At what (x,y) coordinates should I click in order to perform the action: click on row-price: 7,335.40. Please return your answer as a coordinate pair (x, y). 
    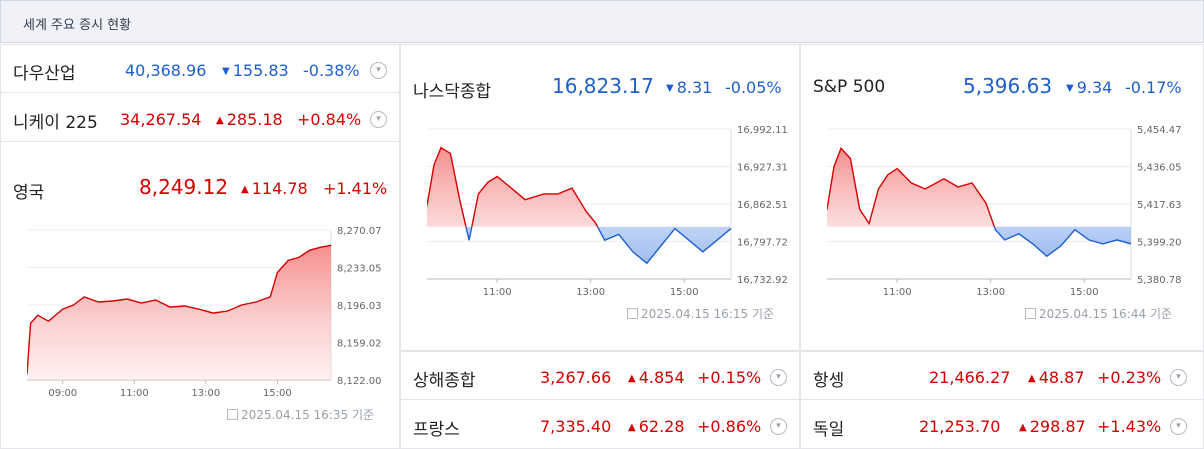
    Looking at the image, I should click on (576, 426).